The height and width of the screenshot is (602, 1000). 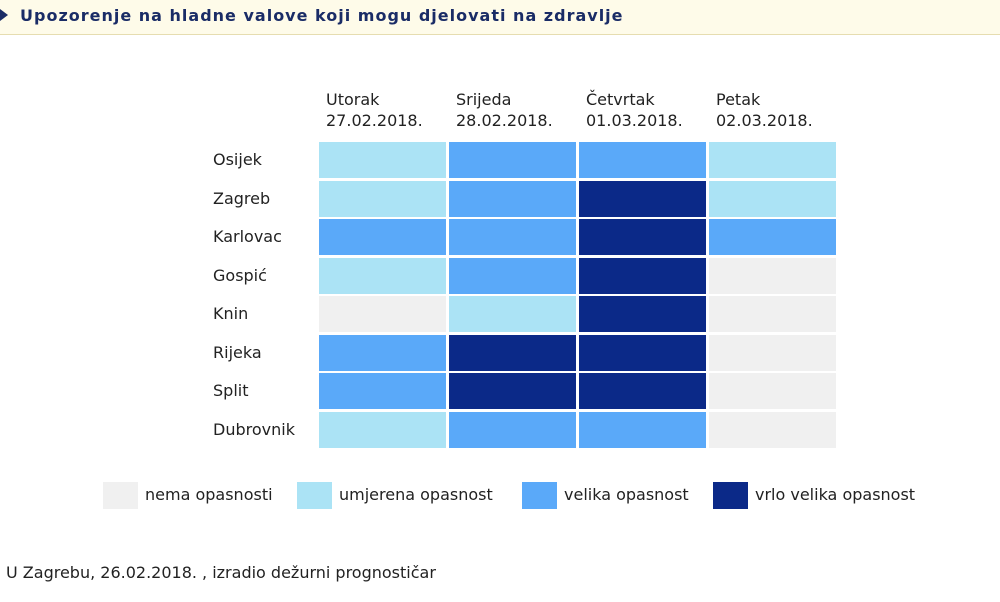 I want to click on day-name: Petak, so click(x=738, y=99).